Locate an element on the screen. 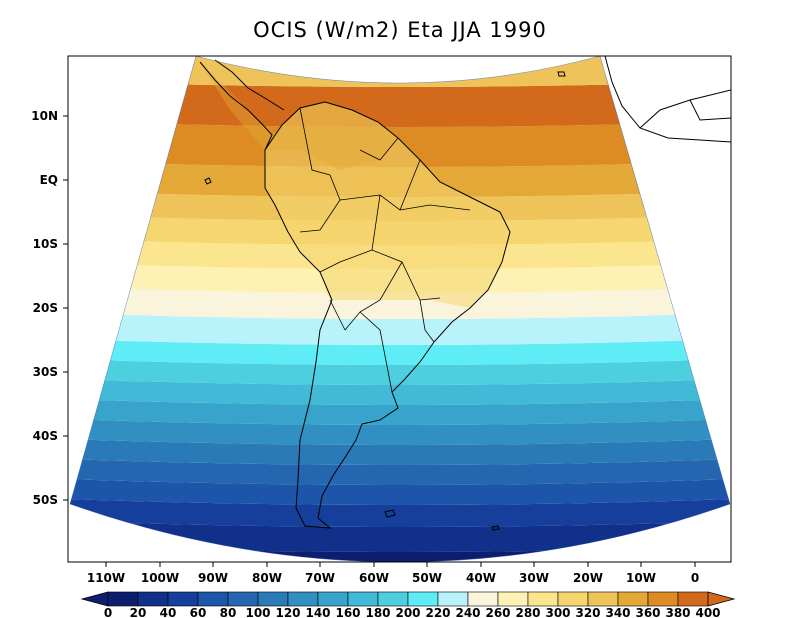 The width and height of the screenshot is (800, 618). lon-tick-label: 70W is located at coordinates (320, 578).